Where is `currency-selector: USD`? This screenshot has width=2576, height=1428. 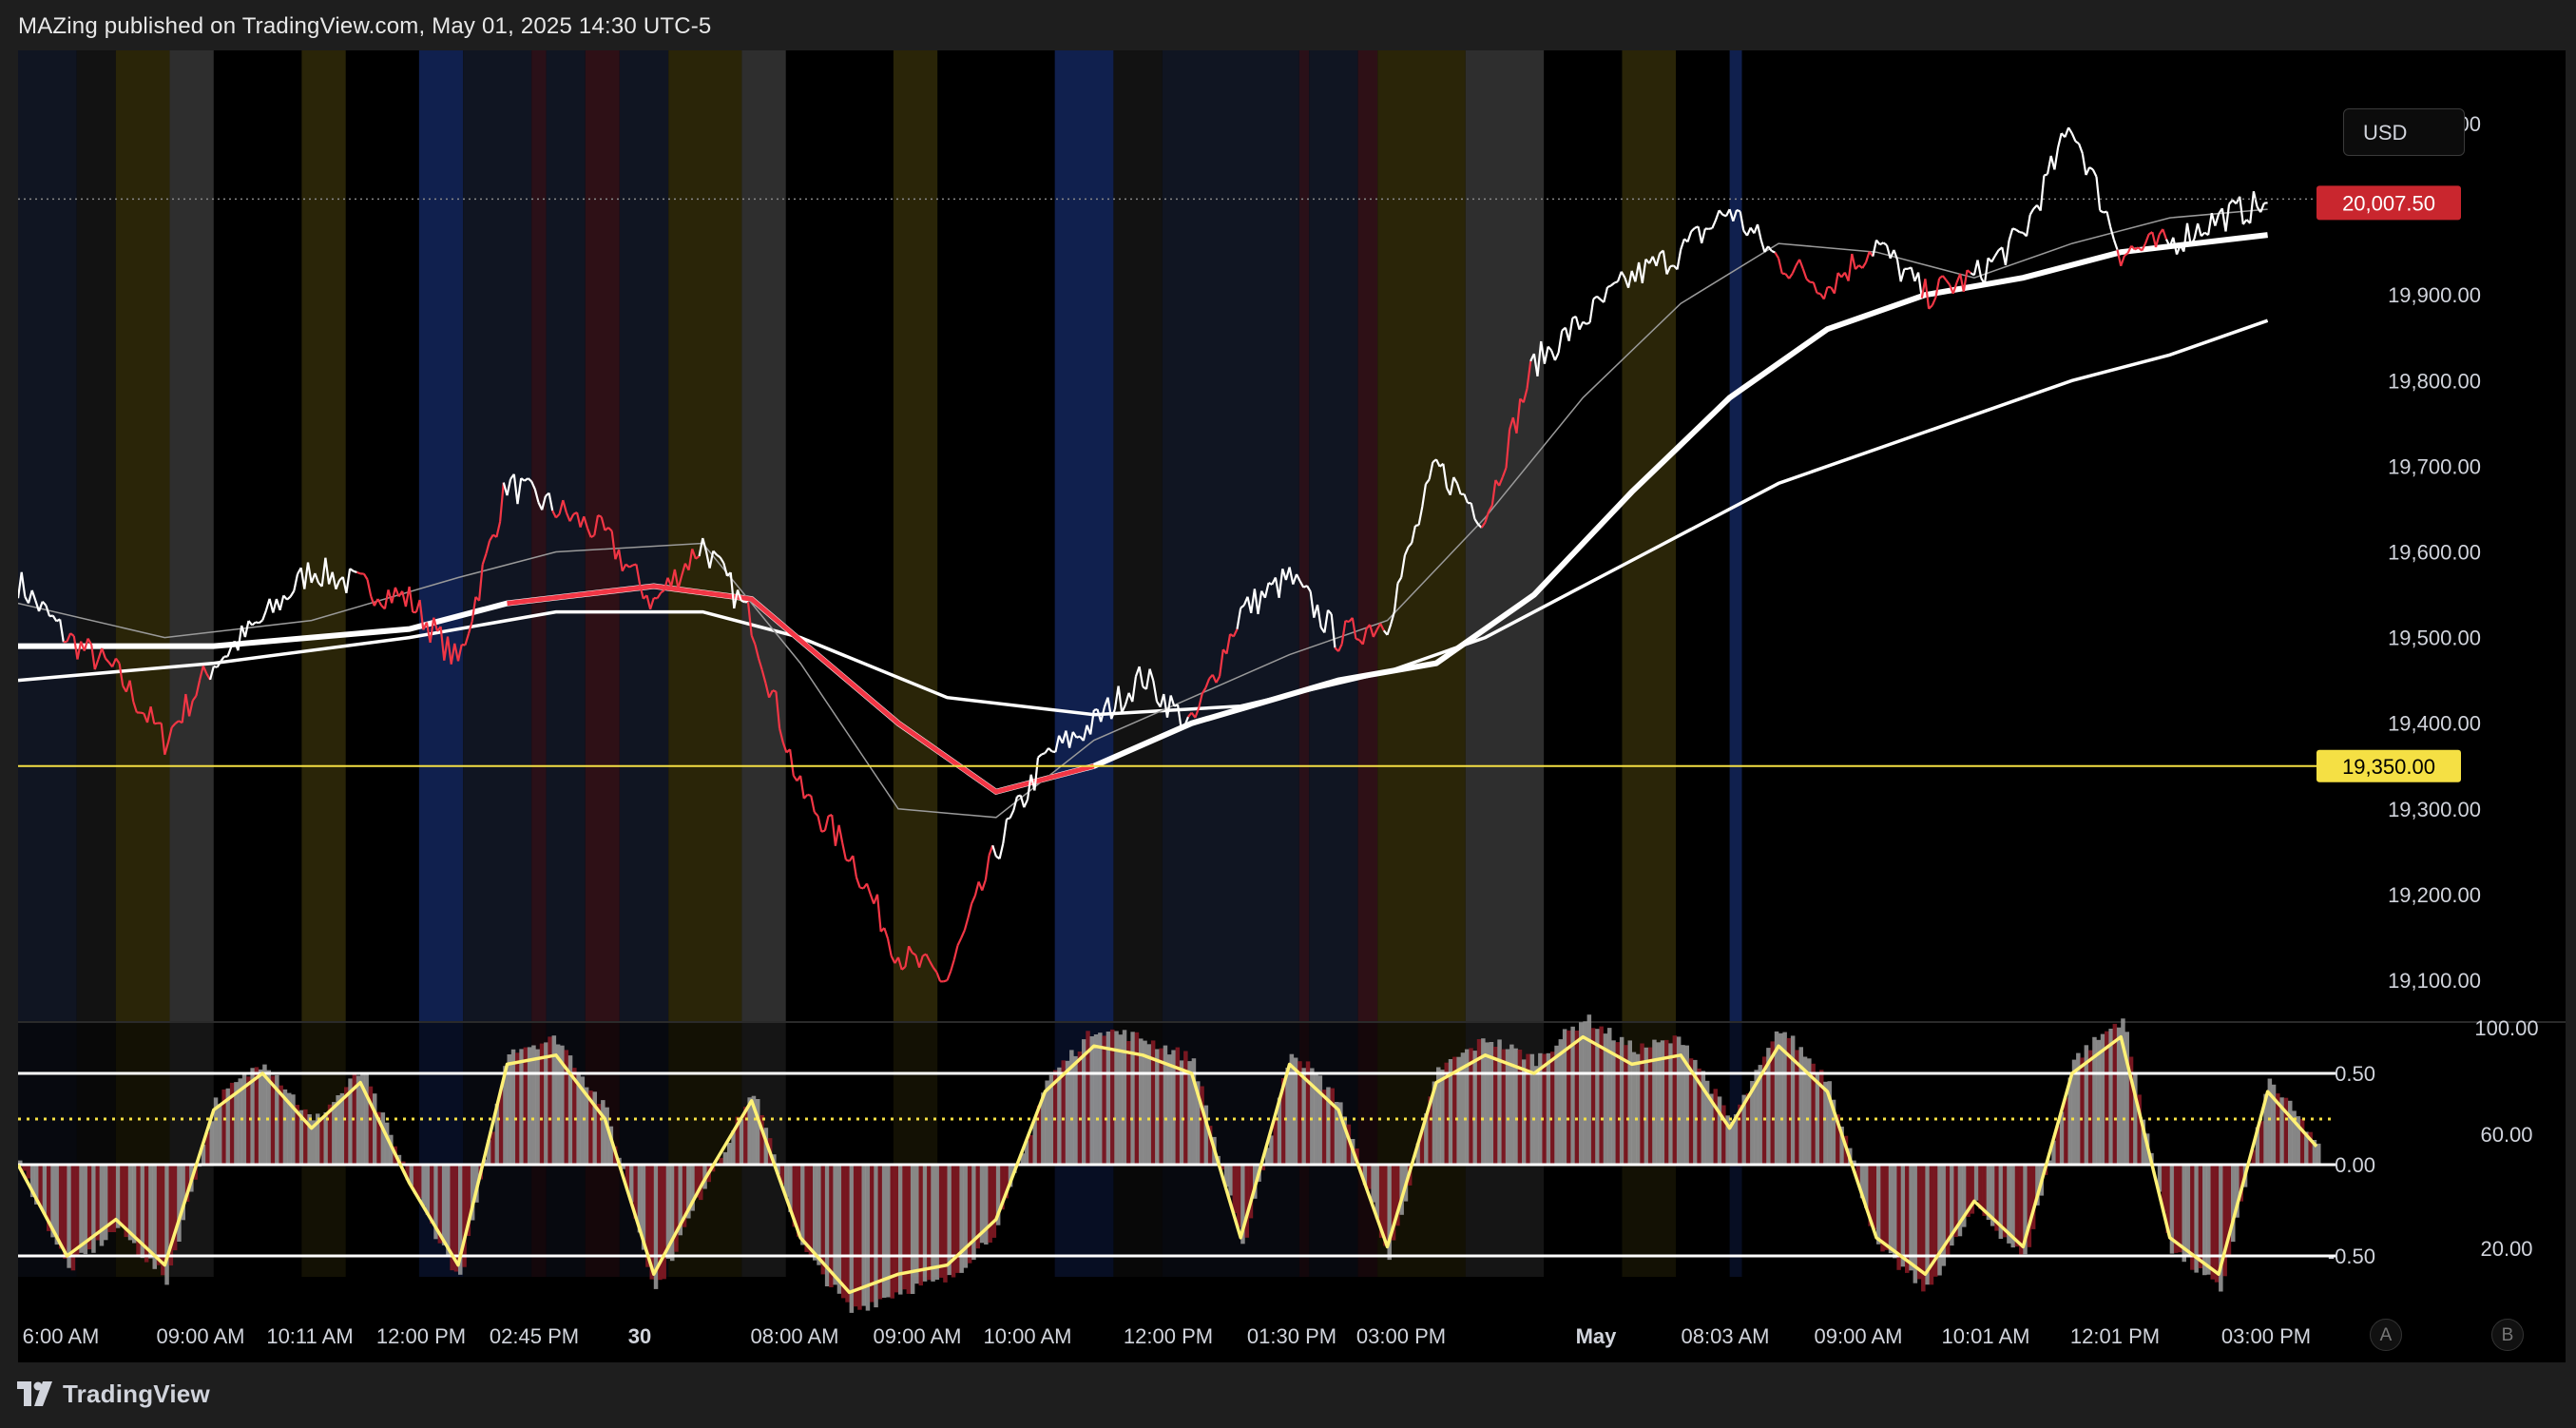 currency-selector: USD is located at coordinates (2404, 132).